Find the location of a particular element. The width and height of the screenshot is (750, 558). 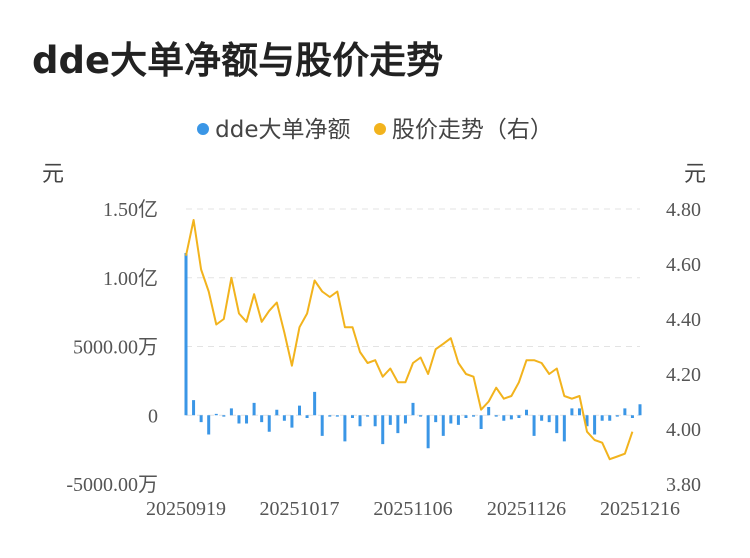

right-tick-label: 3.80 is located at coordinates (683, 485).